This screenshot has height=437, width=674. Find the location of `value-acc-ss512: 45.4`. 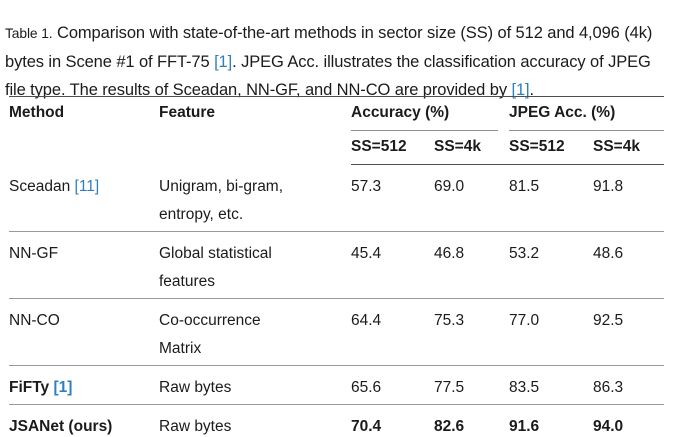

value-acc-ss512: 45.4 is located at coordinates (392, 265).